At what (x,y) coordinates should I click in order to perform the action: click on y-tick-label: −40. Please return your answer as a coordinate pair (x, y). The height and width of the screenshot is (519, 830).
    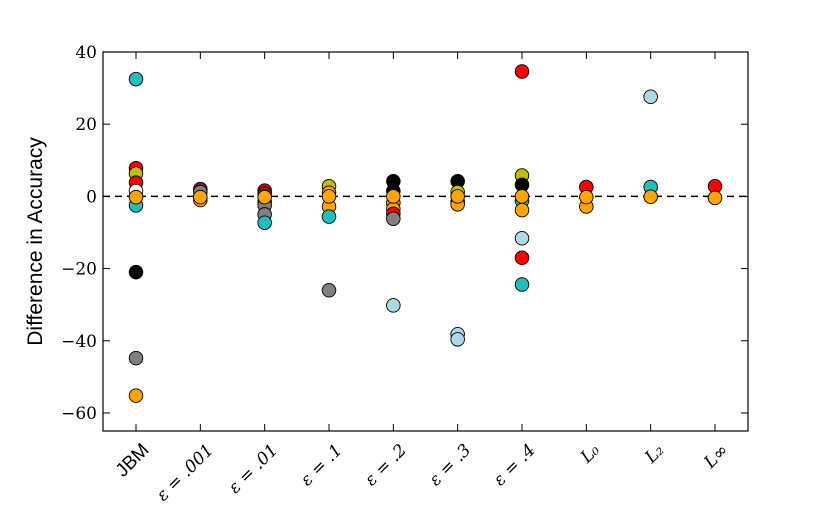
    Looking at the image, I should click on (79, 342).